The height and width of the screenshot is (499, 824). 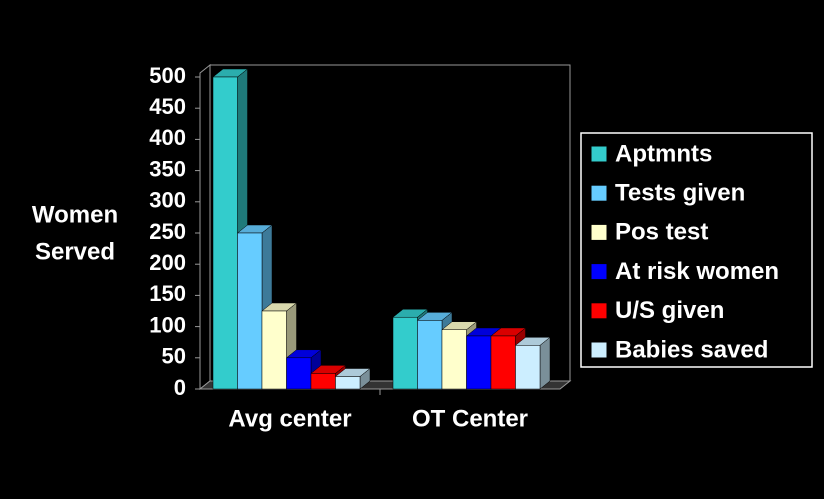 I want to click on legend-label: Pos test, so click(x=661, y=232).